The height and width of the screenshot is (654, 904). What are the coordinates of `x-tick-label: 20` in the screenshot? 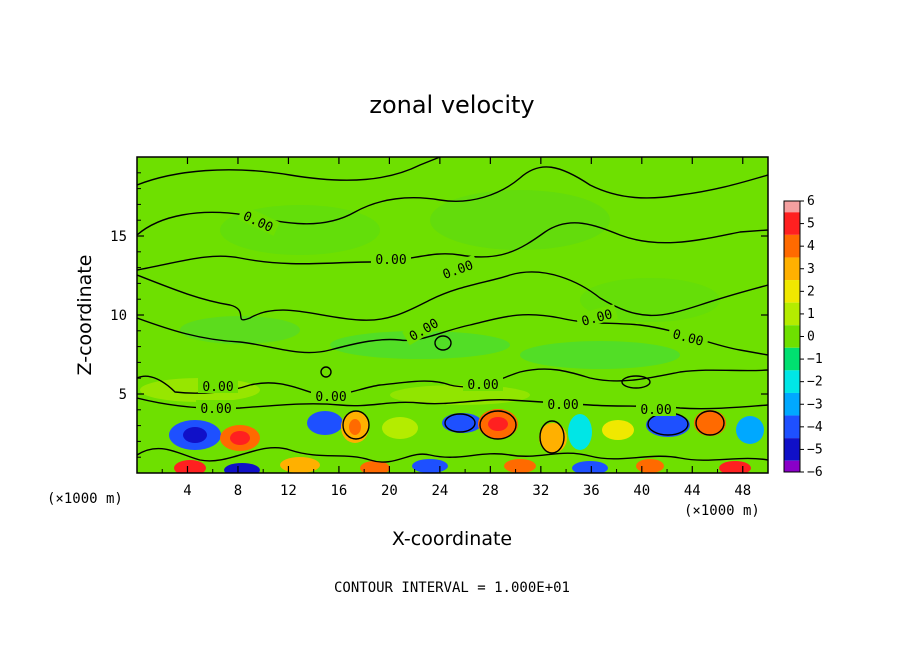 It's located at (389, 491).